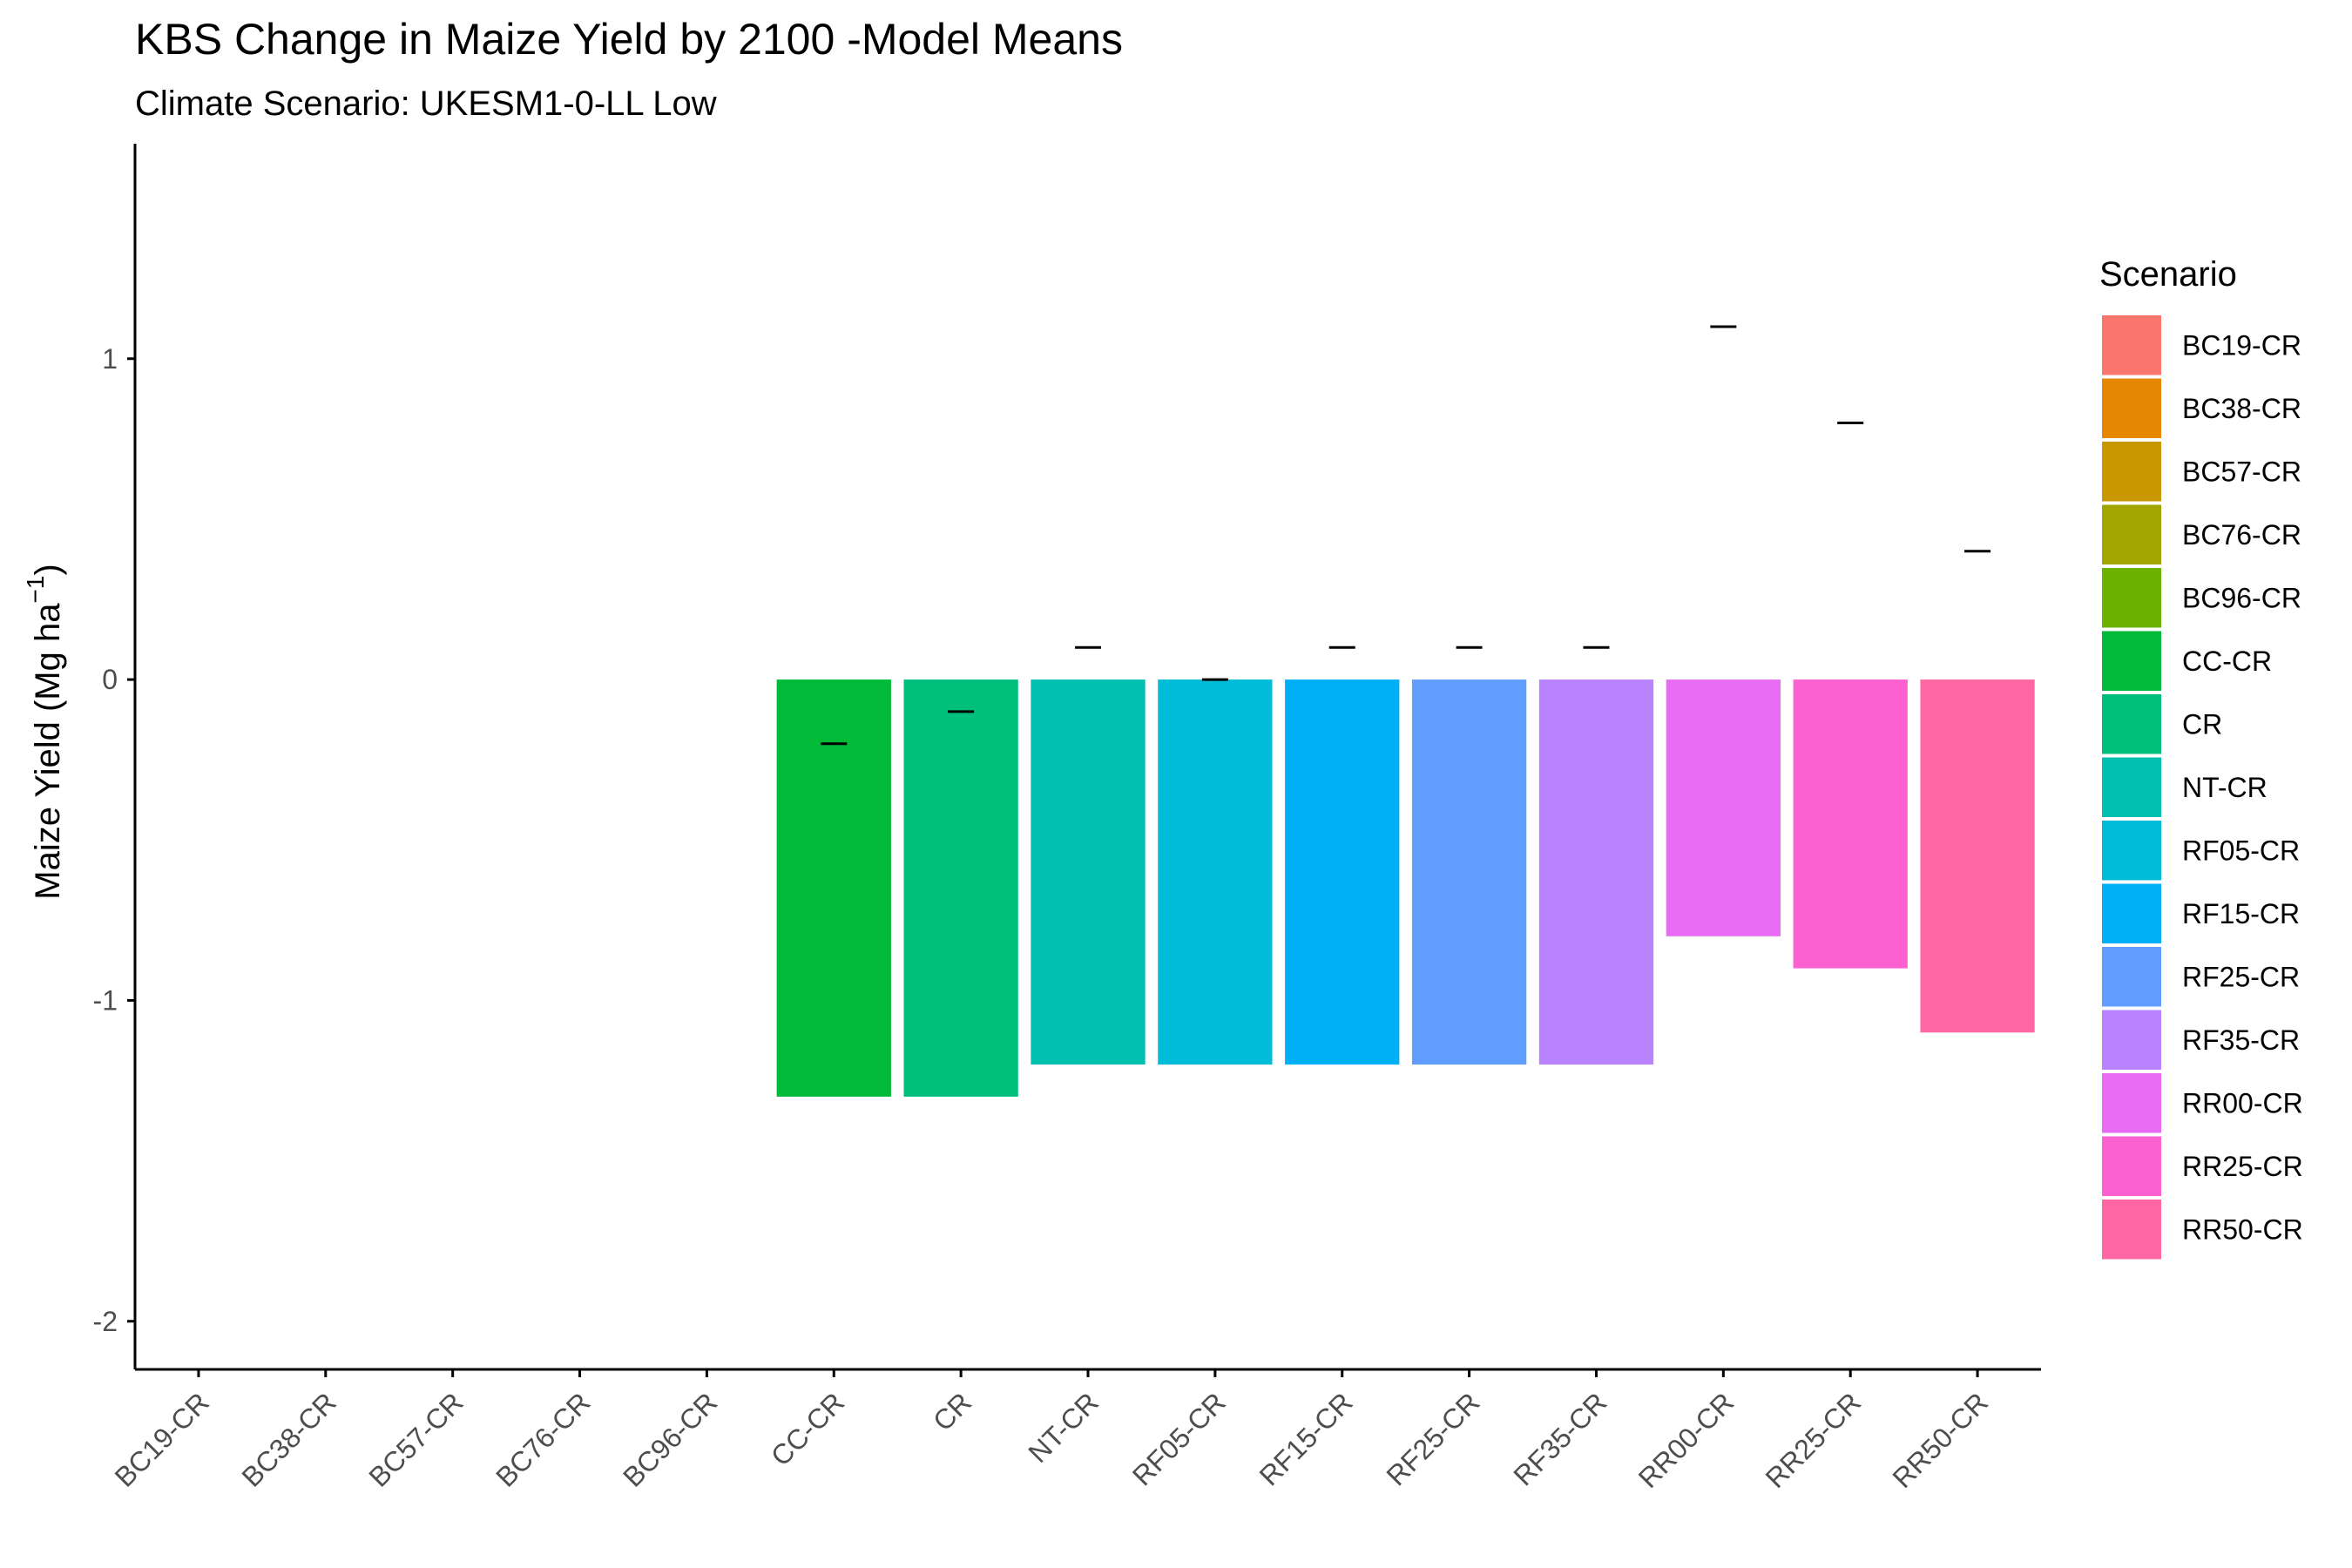 The image size is (2352, 1568). What do you see at coordinates (1405, 888) in the screenshot?
I see `bars` at bounding box center [1405, 888].